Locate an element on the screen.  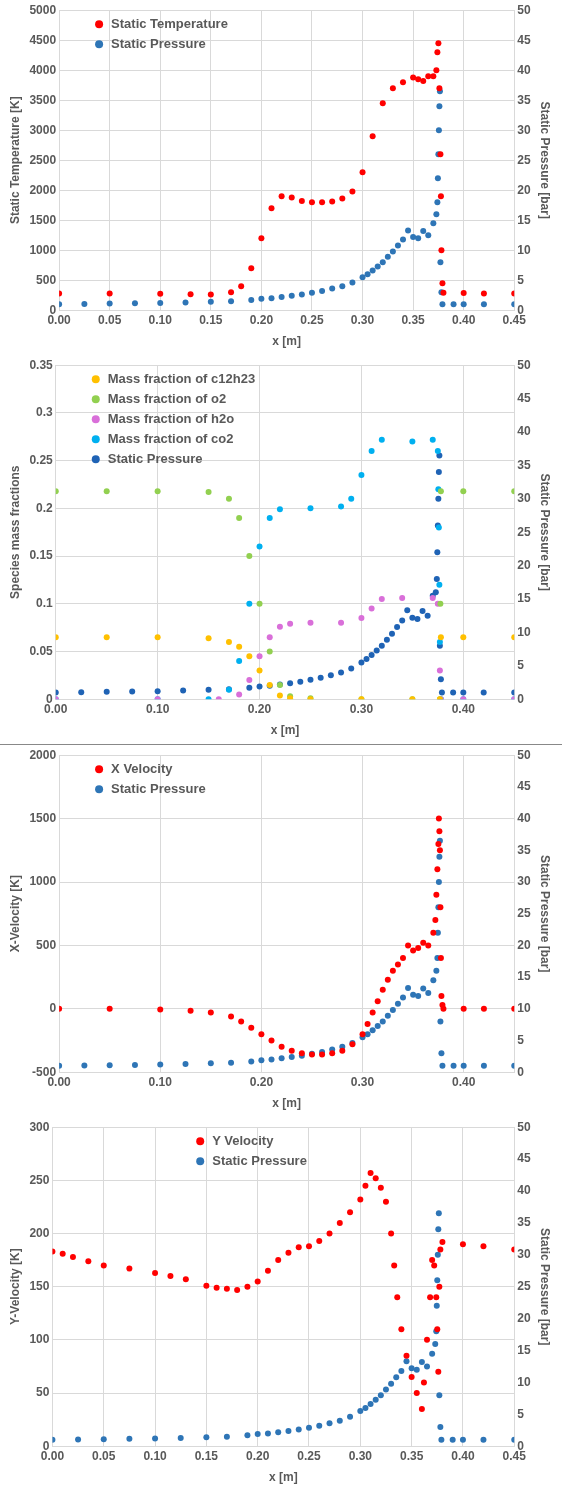
y-axis-title: Static Temperature [K] is located at coordinates (14, 160).